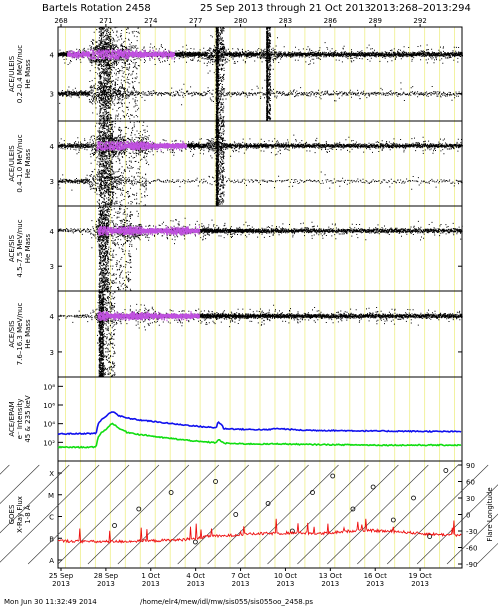 The width and height of the screenshot is (498, 610). Describe the element at coordinates (285, 21) in the screenshot. I see `x-tick-top-label: 283` at that location.